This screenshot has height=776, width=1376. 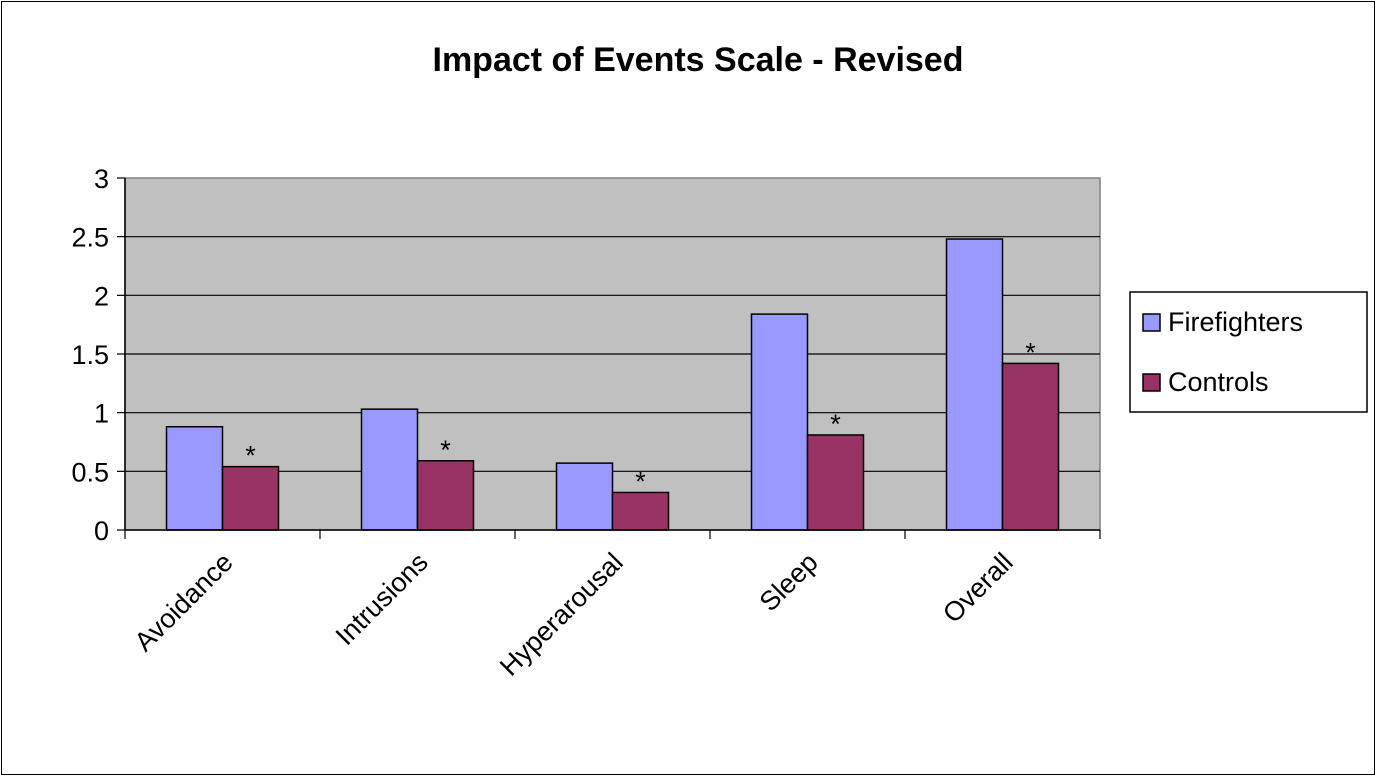 I want to click on chart-title: Impact of Events Scale - Revised, so click(x=698, y=60).